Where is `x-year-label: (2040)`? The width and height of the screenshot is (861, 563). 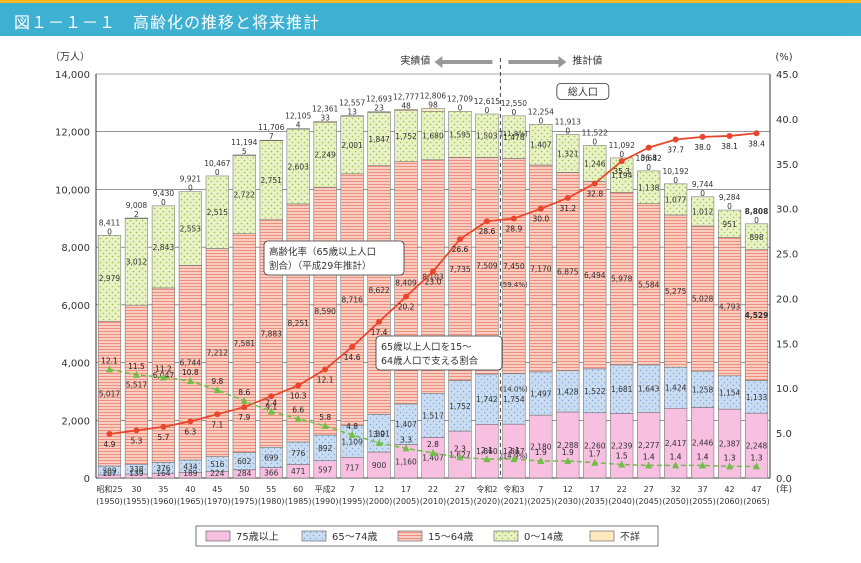
x-year-label: (2040) is located at coordinates (621, 501).